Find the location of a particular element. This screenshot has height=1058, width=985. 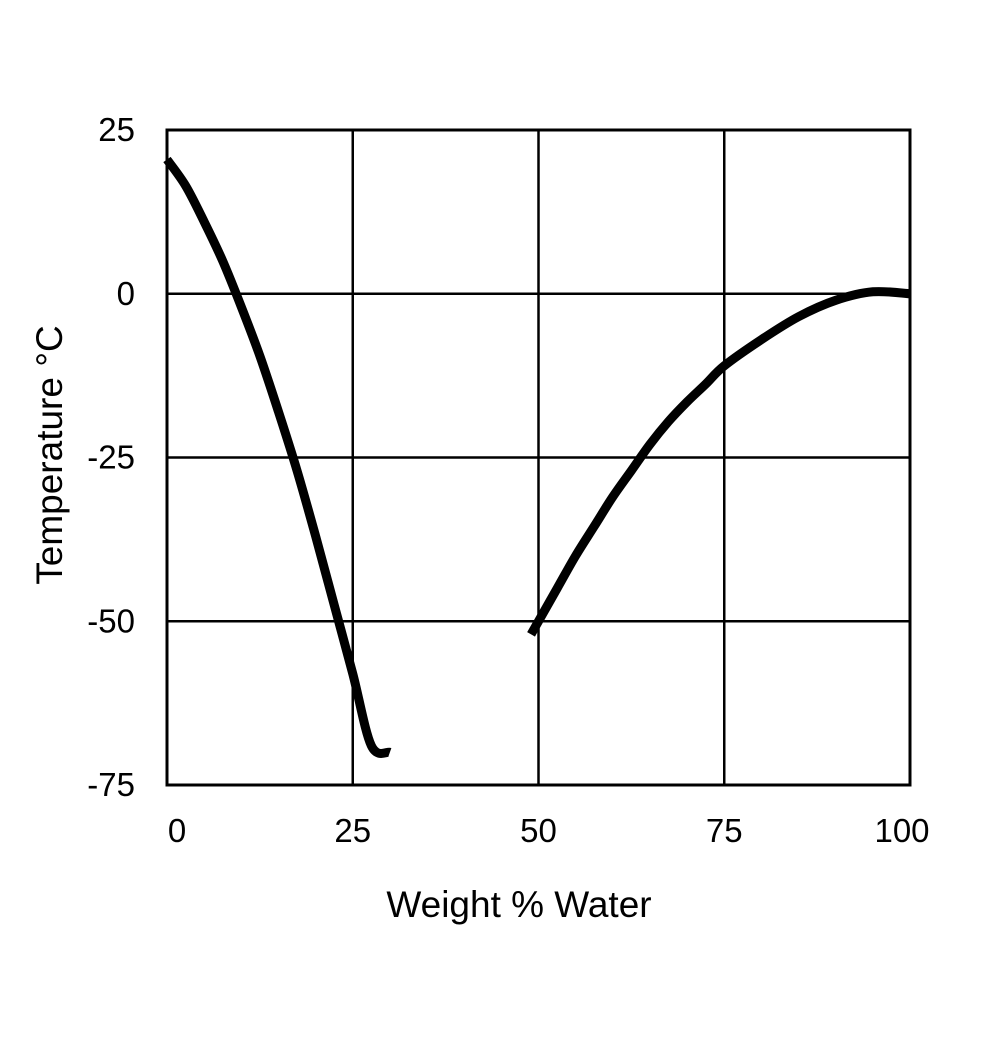

y-tick-label: 25 is located at coordinates (116, 129).